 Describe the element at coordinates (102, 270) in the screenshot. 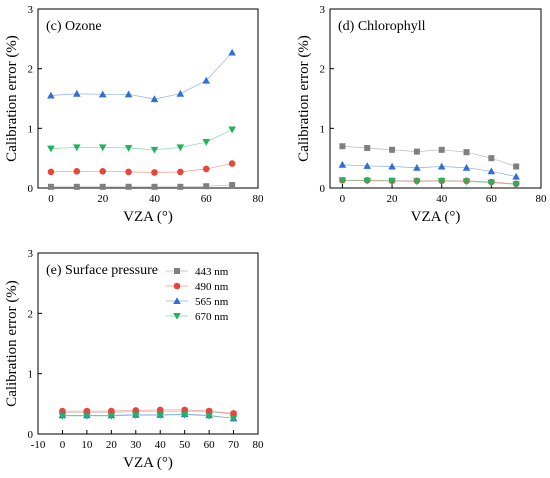

I see `panel-title: (e) Surface pressure` at that location.